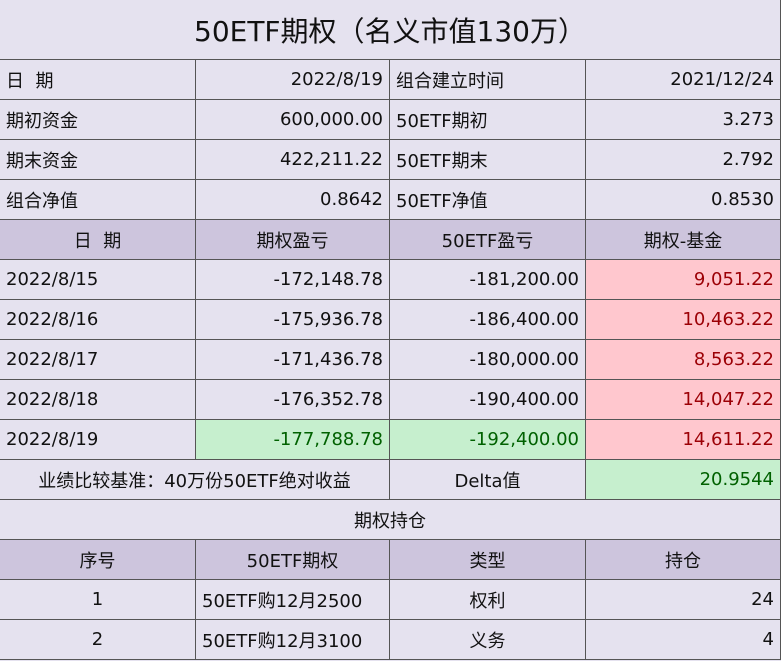  Describe the element at coordinates (683, 360) in the screenshot. I see `pnl-cell: 8,563.22` at that location.